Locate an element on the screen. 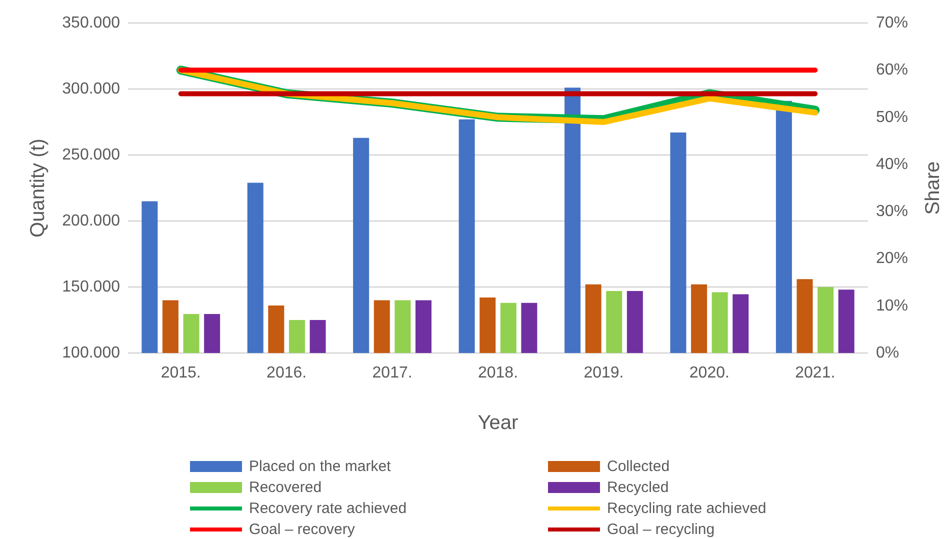 Image resolution: width=952 pixels, height=539 pixels. y2-tick-label: 20% is located at coordinates (892, 259).